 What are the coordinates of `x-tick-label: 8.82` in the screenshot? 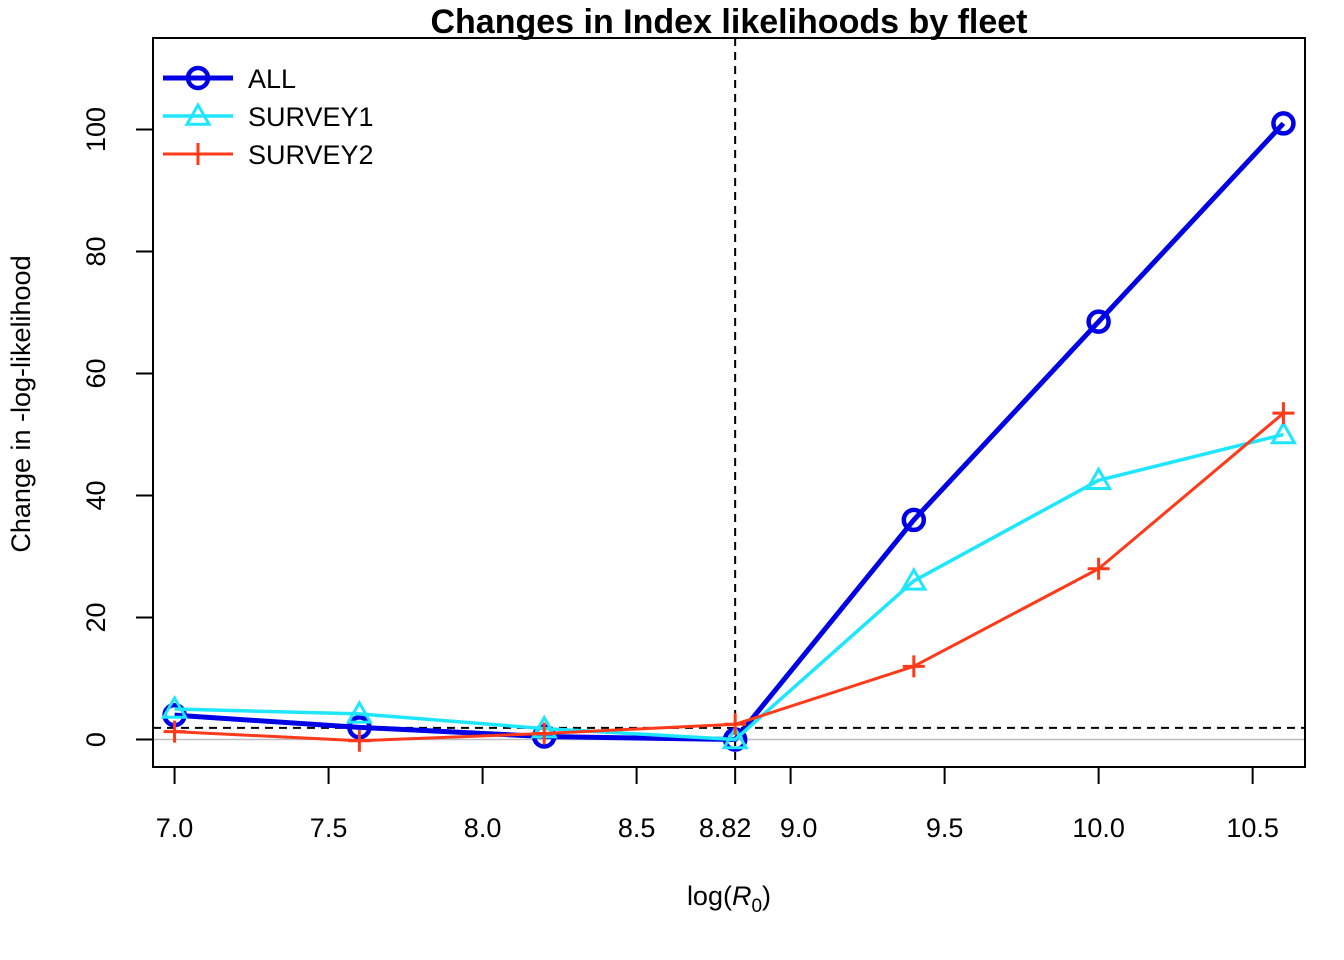 It's located at (725, 828).